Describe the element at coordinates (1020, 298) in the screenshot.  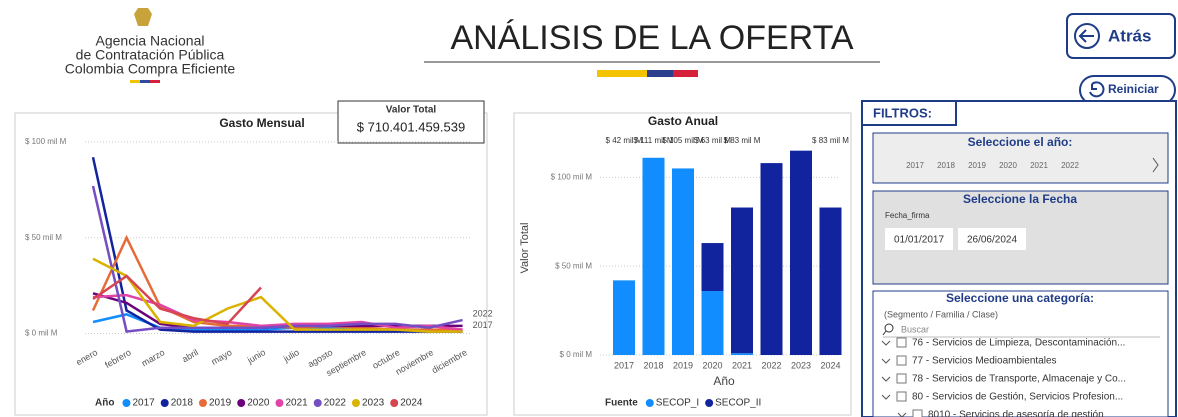
I see `category-title: Seleccione una categoría:` at that location.